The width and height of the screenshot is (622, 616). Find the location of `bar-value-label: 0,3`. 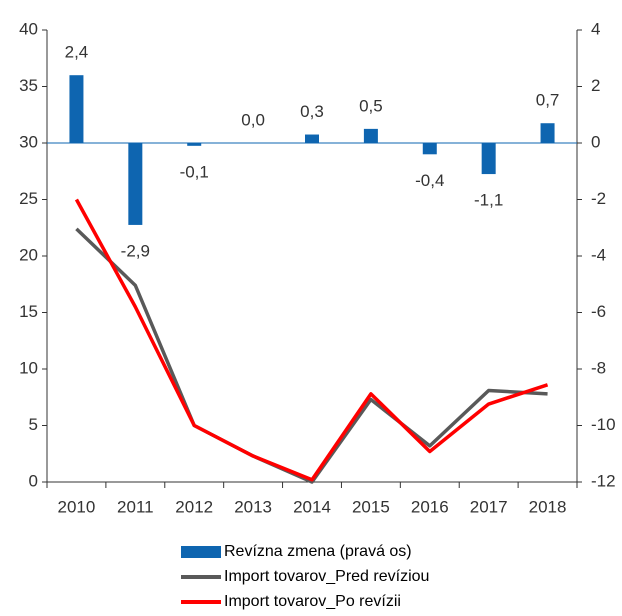

bar-value-label: 0,3 is located at coordinates (312, 111).